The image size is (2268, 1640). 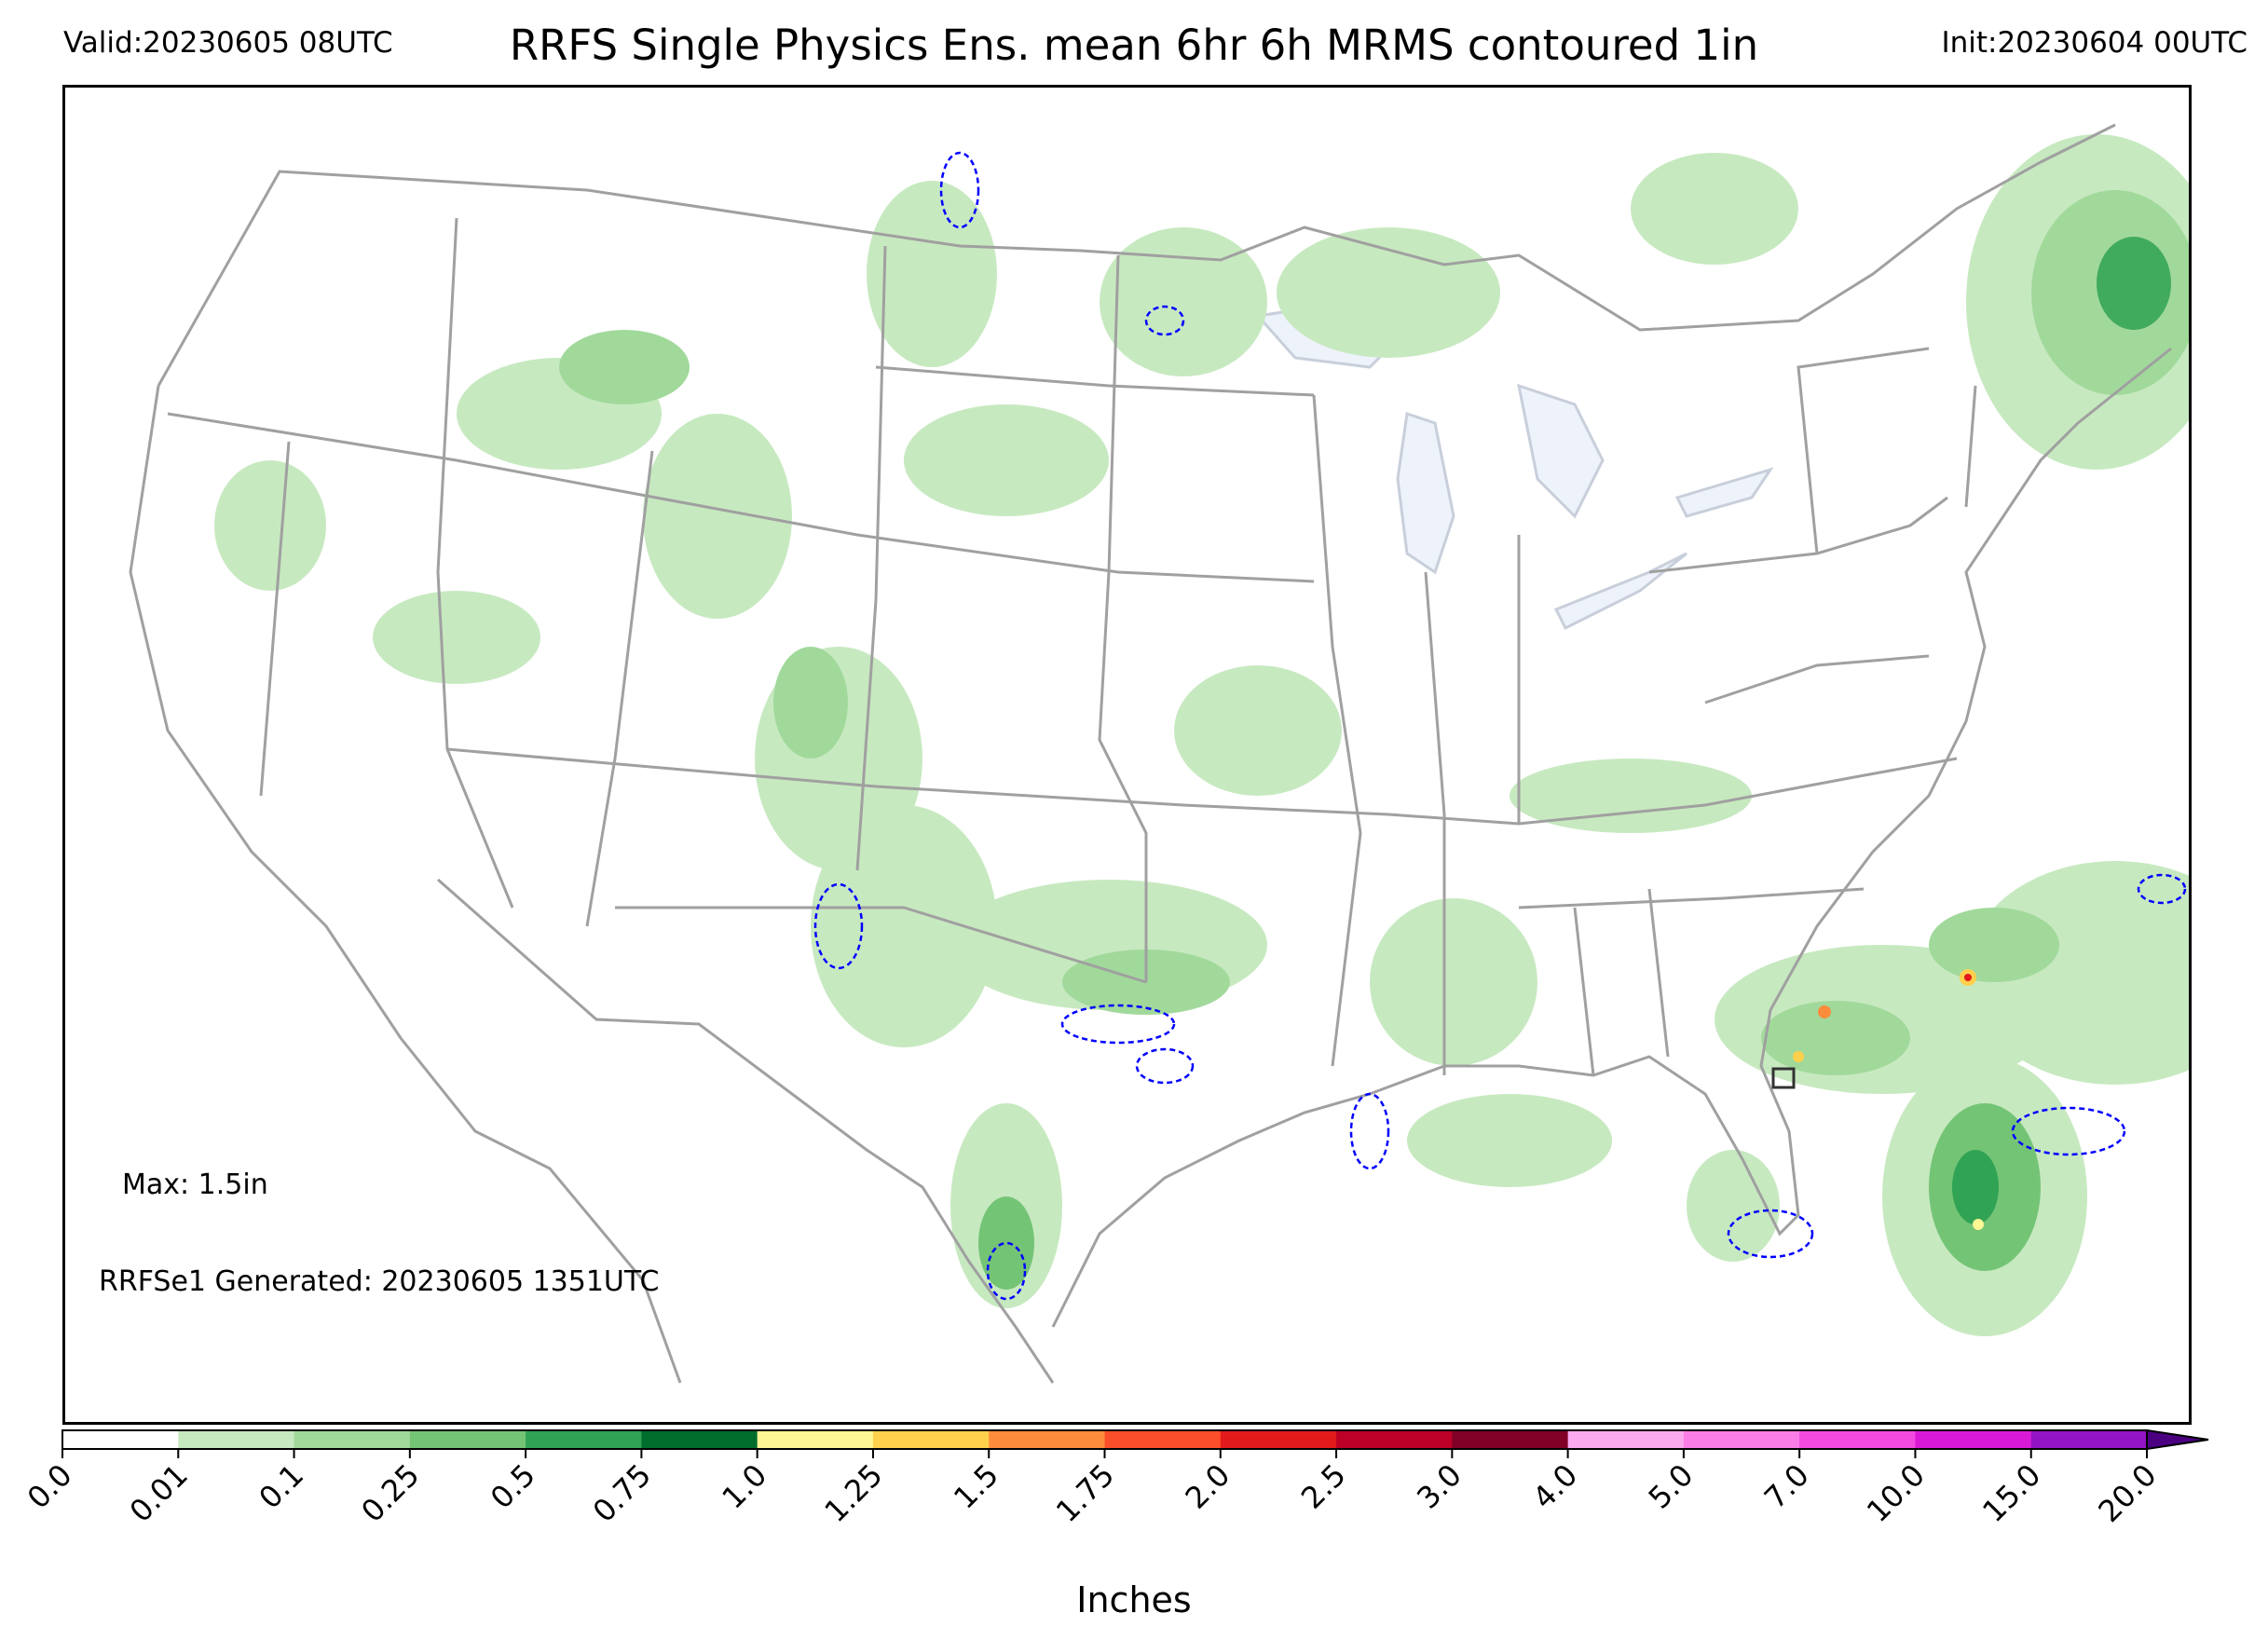 I want to click on colorbar-extend-arrow, so click(x=2177, y=1439).